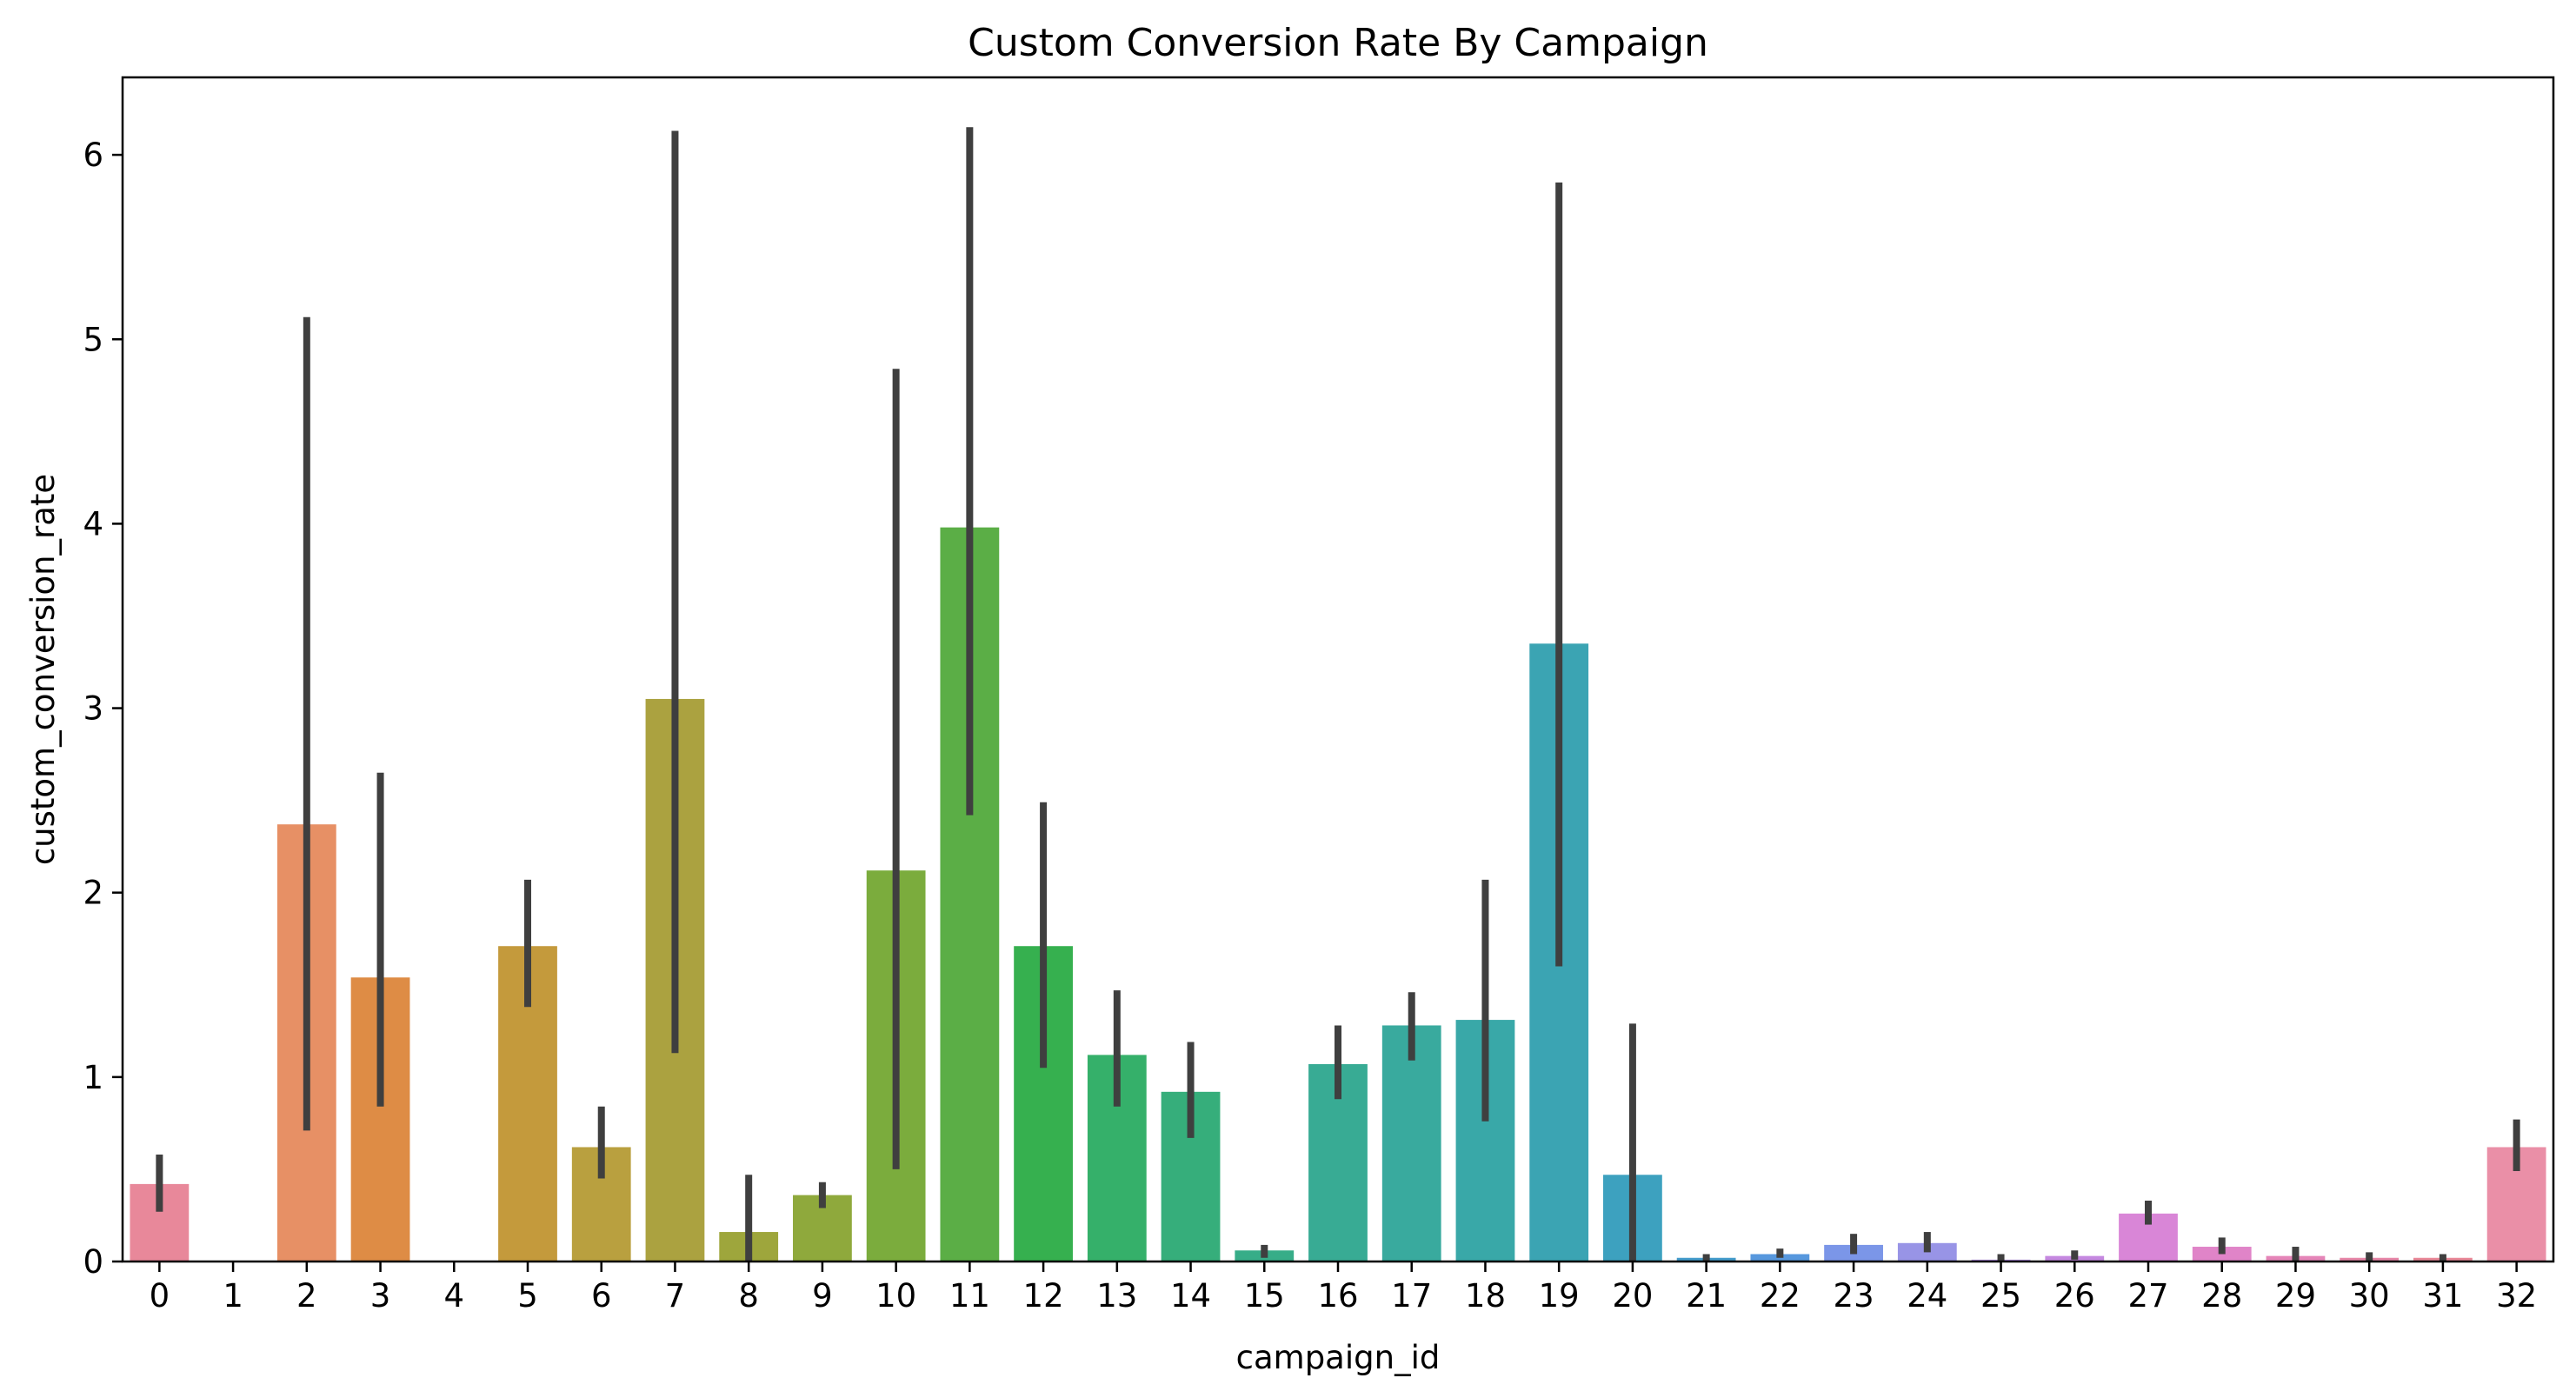 The image size is (2576, 1398). I want to click on x-tick-label: 25, so click(2000, 1296).